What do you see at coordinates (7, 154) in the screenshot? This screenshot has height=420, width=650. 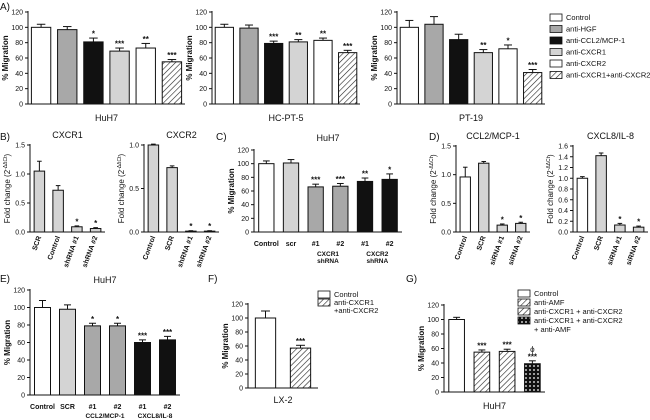 I see `y-axis-label-close: )` at bounding box center [7, 154].